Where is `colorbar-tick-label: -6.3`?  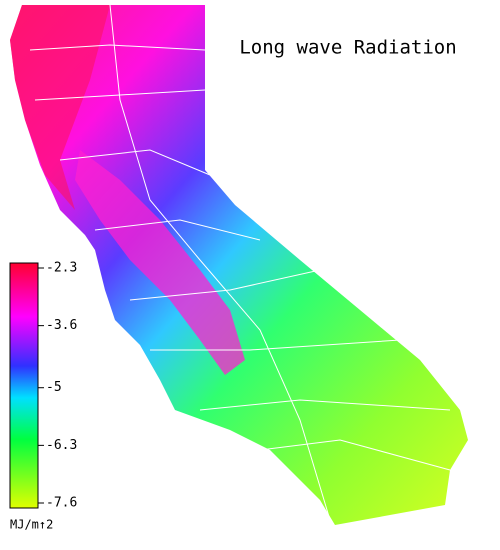 colorbar-tick-label: -6.3 is located at coordinates (61, 445).